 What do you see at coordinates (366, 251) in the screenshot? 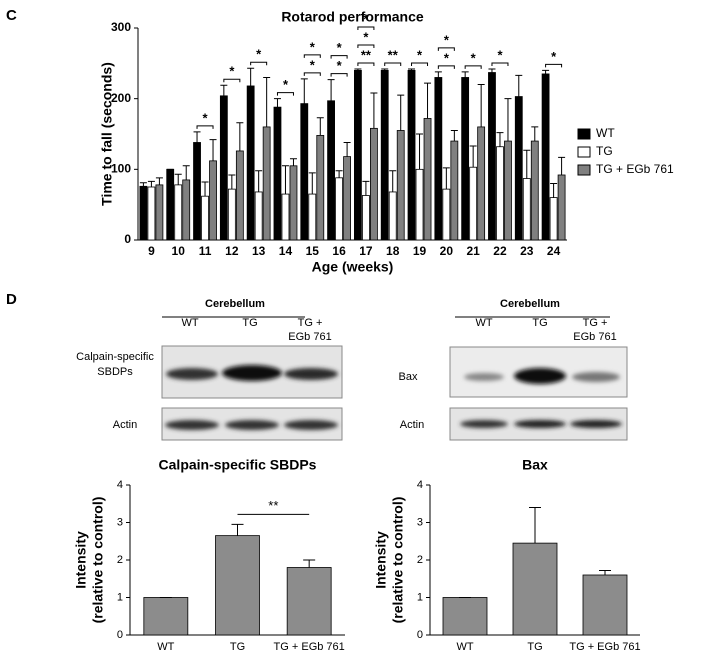
I see `x-tick-label: 17` at bounding box center [366, 251].